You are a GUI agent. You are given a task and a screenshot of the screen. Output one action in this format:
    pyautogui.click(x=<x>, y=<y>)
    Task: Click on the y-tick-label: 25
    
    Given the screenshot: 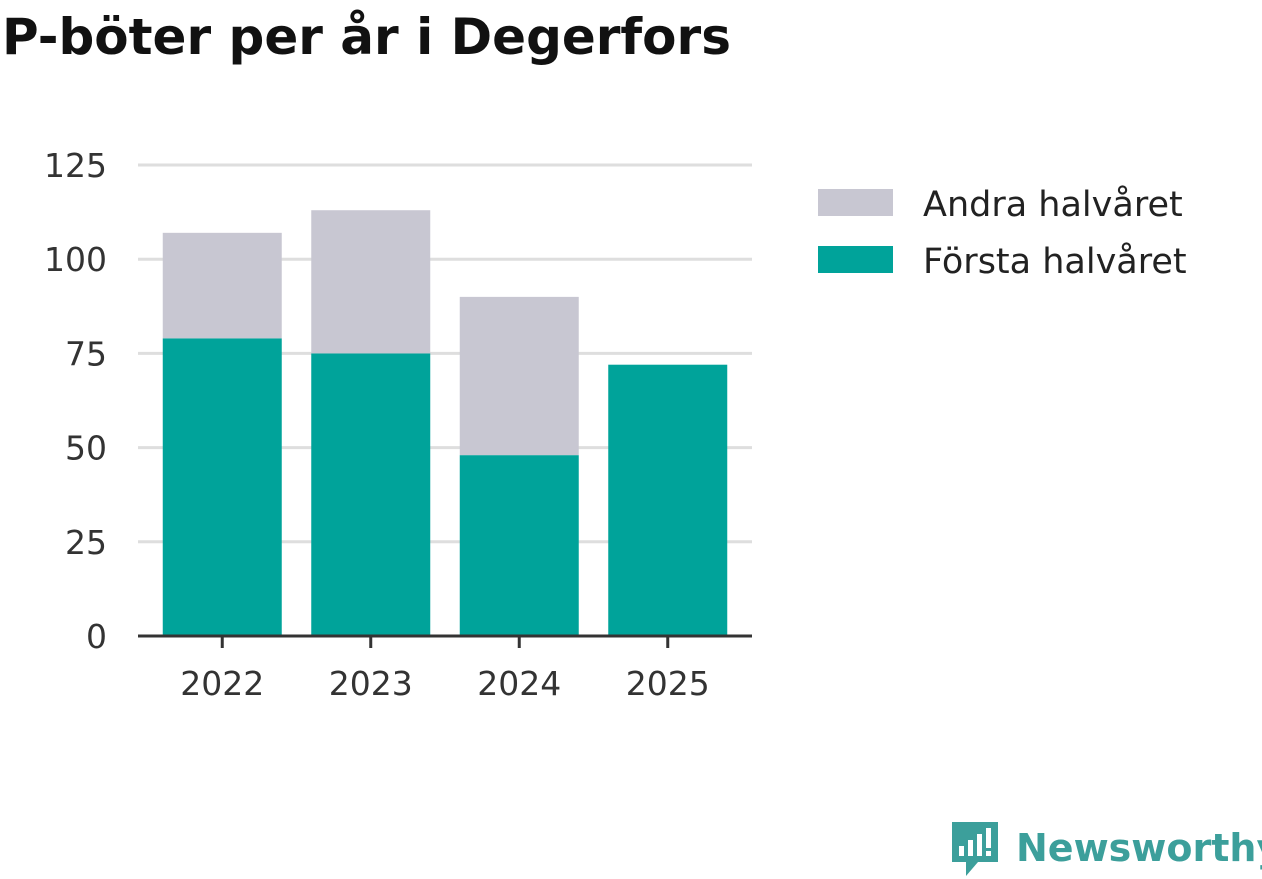 What is the action you would take?
    pyautogui.click(x=86, y=542)
    